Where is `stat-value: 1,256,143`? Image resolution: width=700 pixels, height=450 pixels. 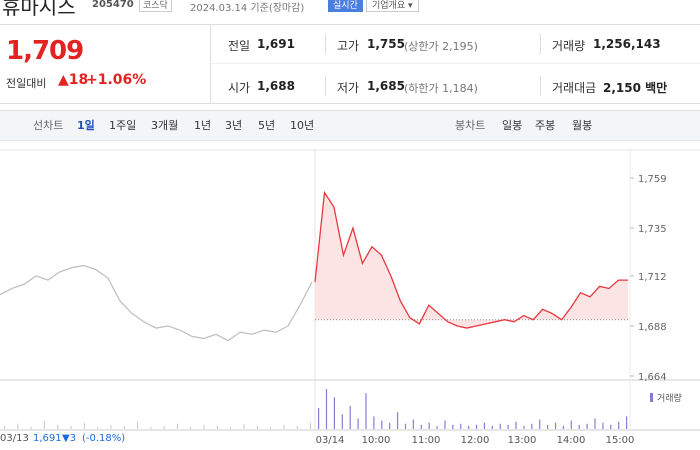 stat-value: 1,256,143 is located at coordinates (627, 44).